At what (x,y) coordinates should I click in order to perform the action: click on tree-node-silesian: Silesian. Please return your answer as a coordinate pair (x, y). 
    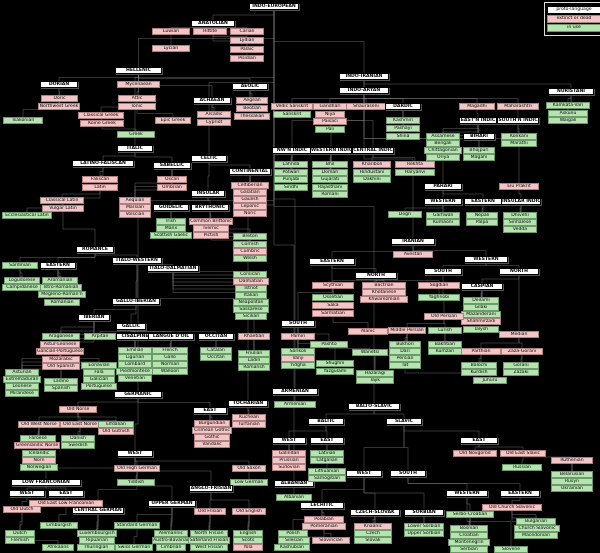
    Looking at the image, I should click on (294, 540).